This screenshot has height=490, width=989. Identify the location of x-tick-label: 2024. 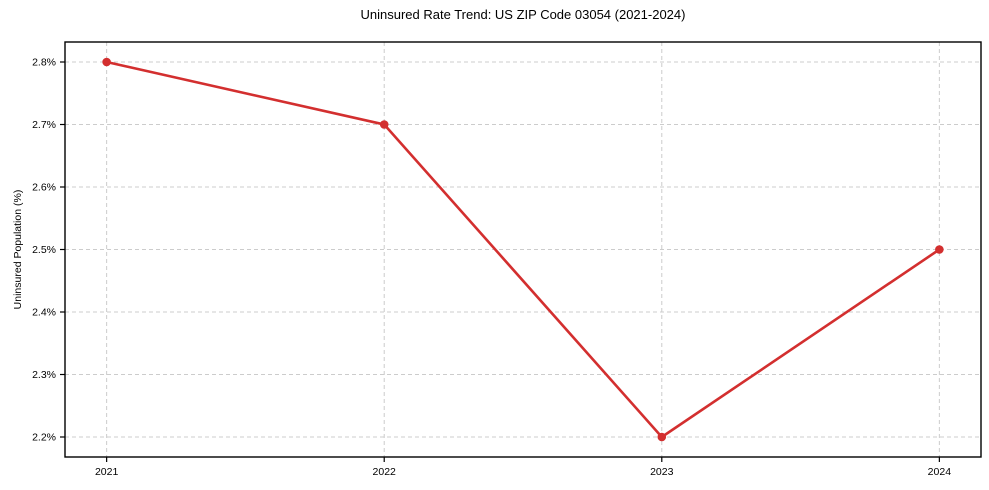
(940, 472).